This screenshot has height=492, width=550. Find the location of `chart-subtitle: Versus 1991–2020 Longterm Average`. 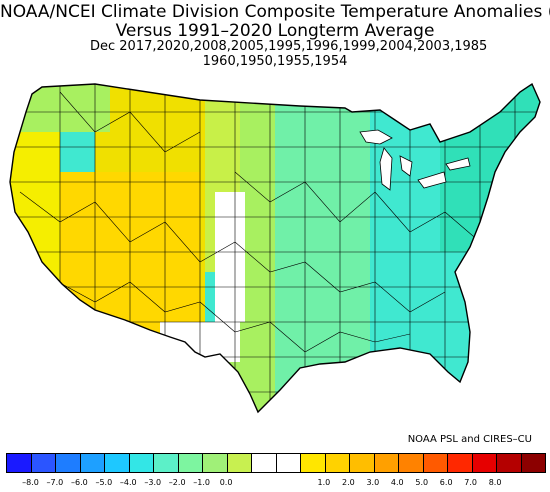

chart-subtitle: Versus 1991–2020 Longterm Average is located at coordinates (275, 31).